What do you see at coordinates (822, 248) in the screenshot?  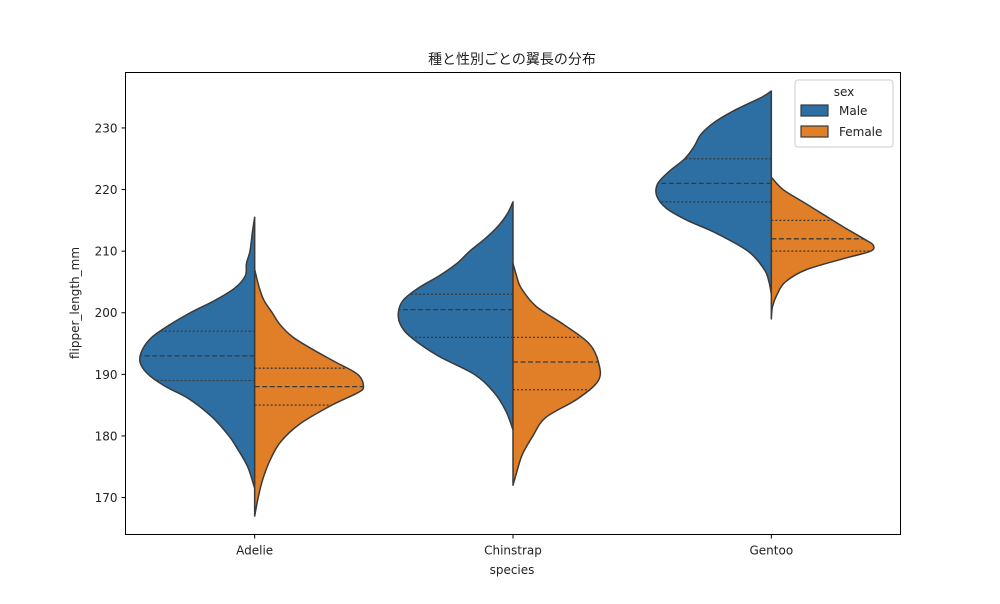 I see `violin-female-gentoo` at bounding box center [822, 248].